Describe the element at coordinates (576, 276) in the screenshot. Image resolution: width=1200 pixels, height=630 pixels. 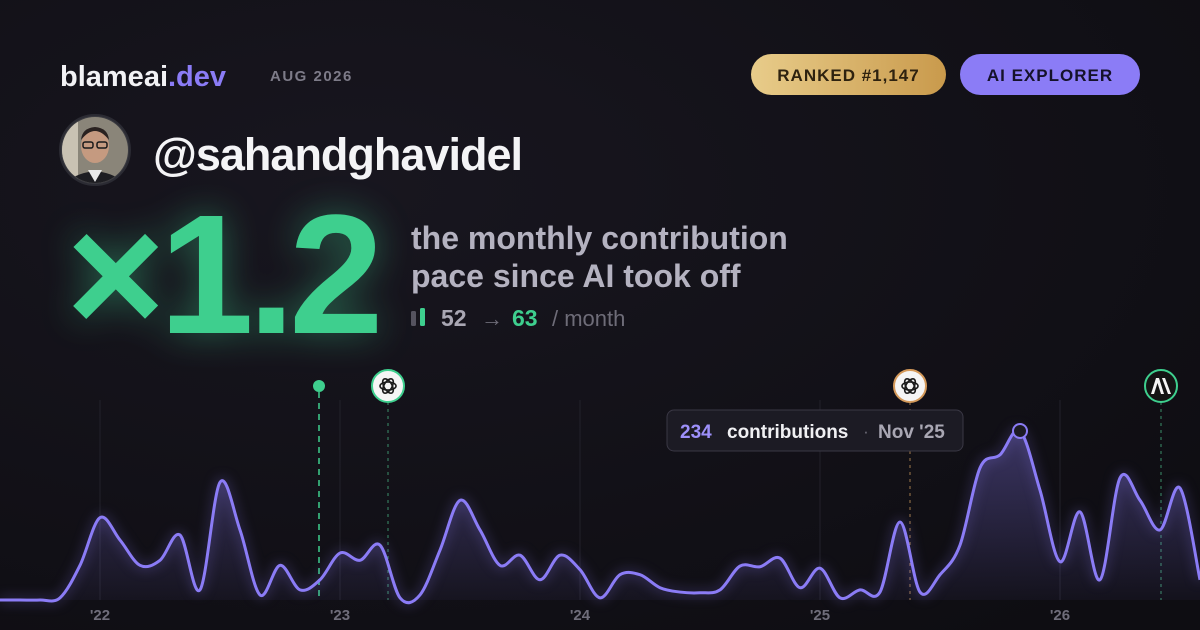
I see `description-line: pace since AI took off` at that location.